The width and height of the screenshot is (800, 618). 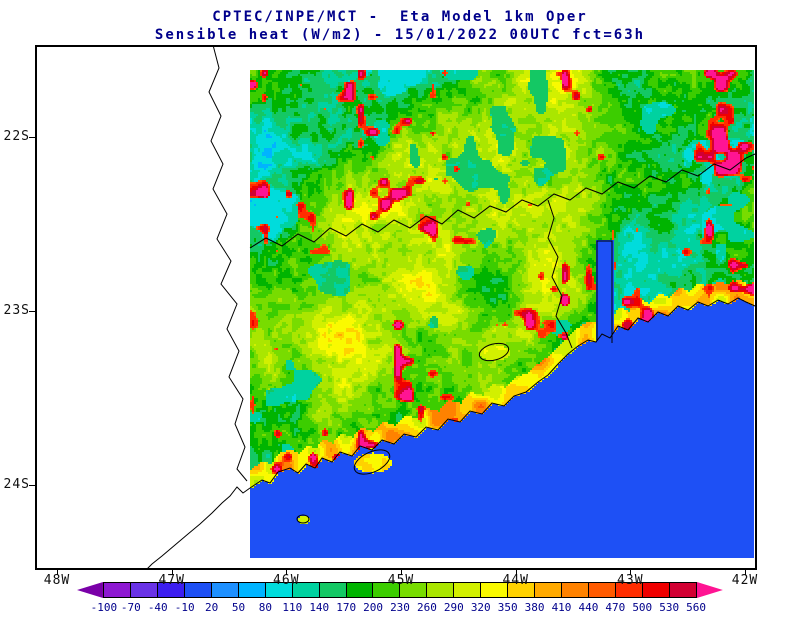 I want to click on x-axis-label: 46W, so click(x=286, y=580).